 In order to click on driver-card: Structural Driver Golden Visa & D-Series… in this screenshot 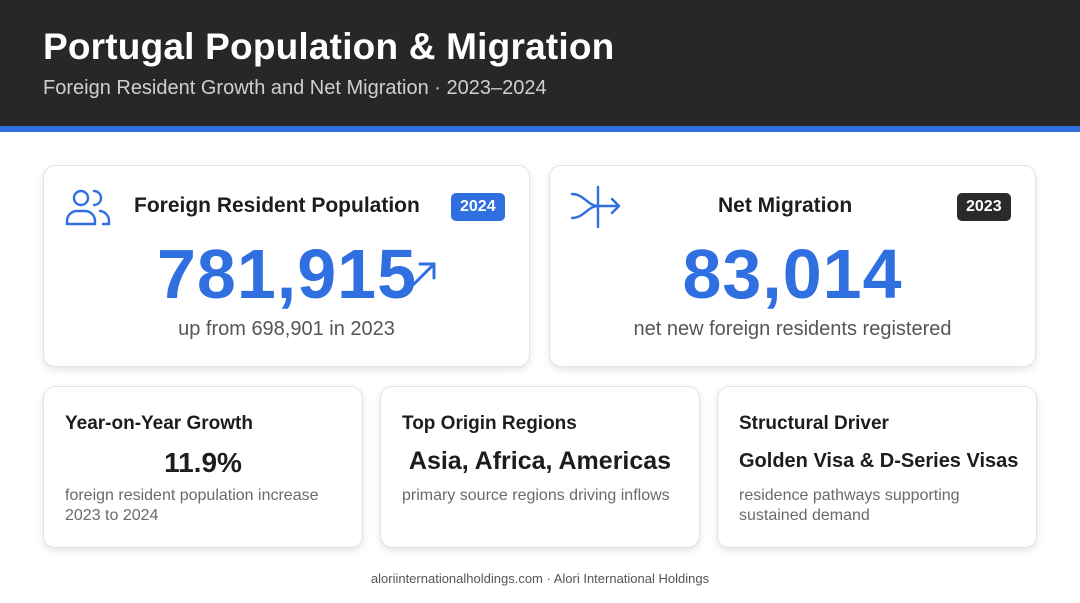, I will do `click(877, 467)`.